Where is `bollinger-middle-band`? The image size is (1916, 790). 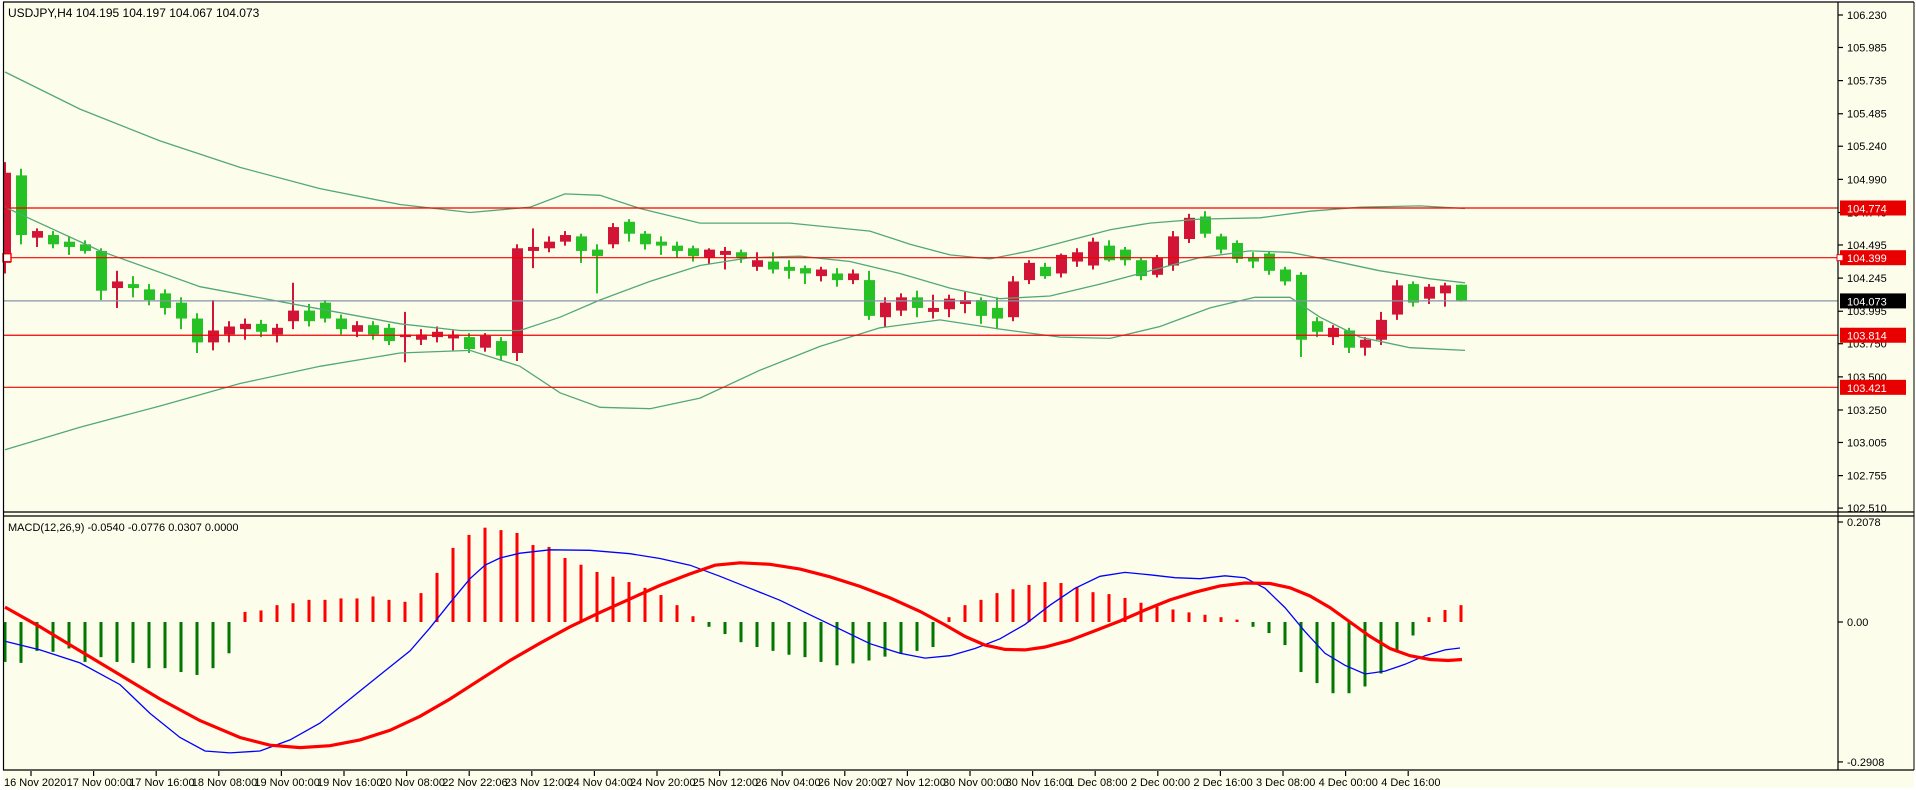 bollinger-middle-band is located at coordinates (735, 269).